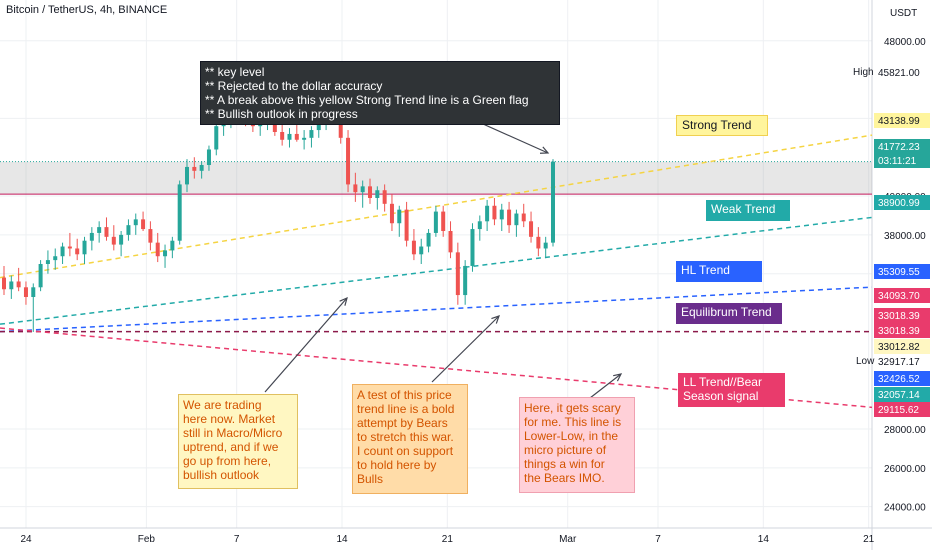 This screenshot has height=550, width=932. I want to click on x-tick-label: 24, so click(26, 539).